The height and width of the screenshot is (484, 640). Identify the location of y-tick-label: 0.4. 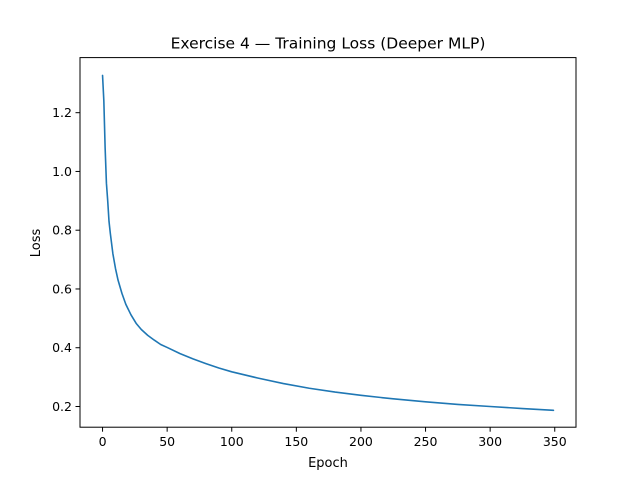
(62, 347).